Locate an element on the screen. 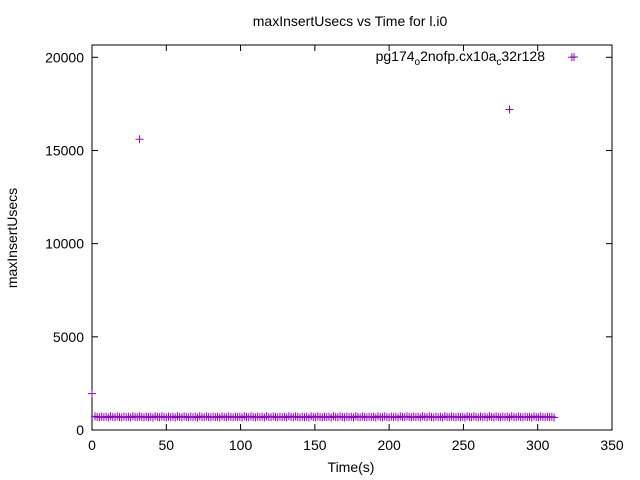 The image size is (640, 480). legend-label-part2: 2nofp.cx10a is located at coordinates (458, 56).